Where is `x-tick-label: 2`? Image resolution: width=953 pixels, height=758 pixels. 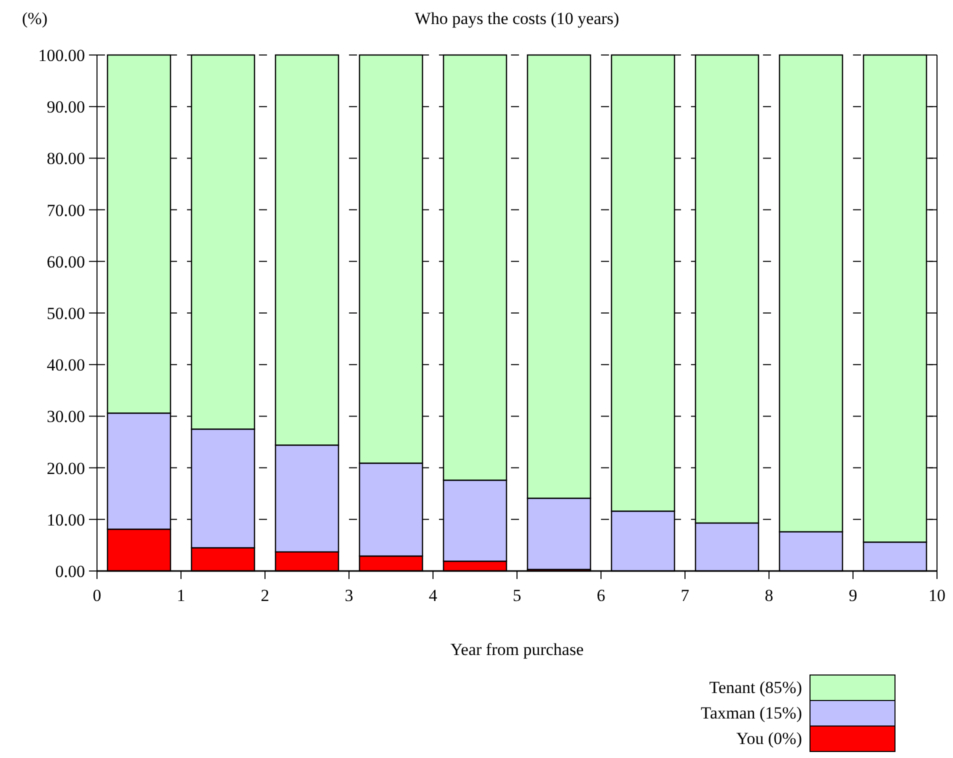 x-tick-label: 2 is located at coordinates (265, 595).